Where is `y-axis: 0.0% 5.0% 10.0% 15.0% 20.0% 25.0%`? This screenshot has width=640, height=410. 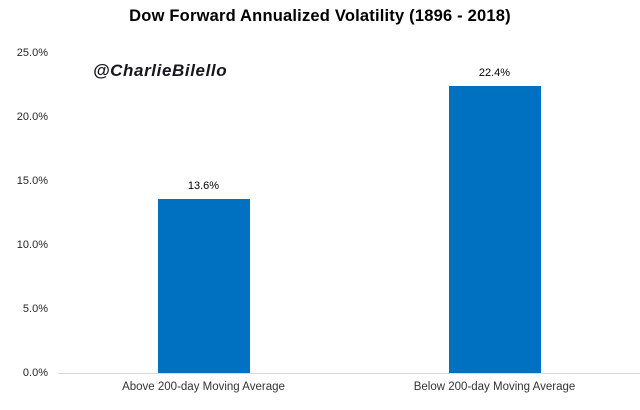
y-axis: 0.0% 5.0% 10.0% 15.0% 20.0% 25.0% is located at coordinates (24, 213).